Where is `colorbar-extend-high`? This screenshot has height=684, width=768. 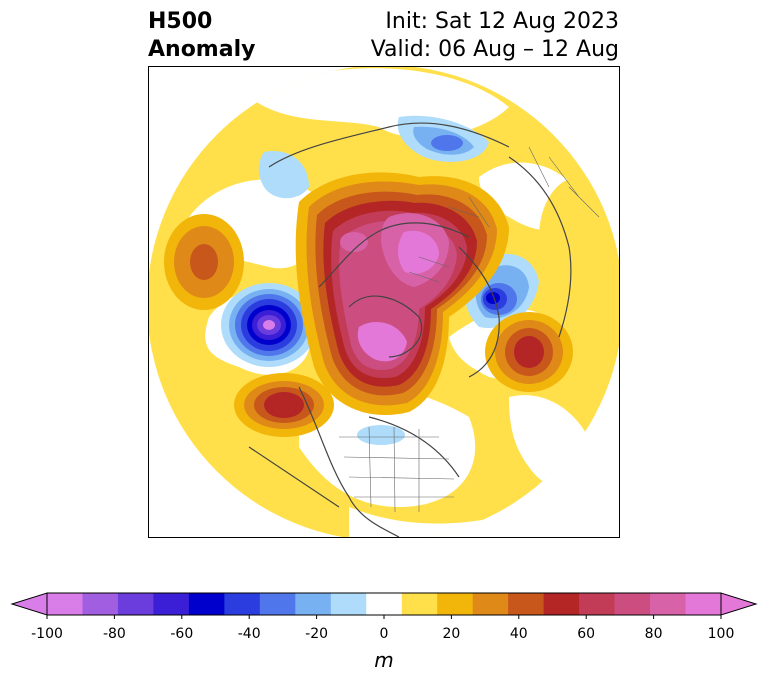 colorbar-extend-high is located at coordinates (739, 604).